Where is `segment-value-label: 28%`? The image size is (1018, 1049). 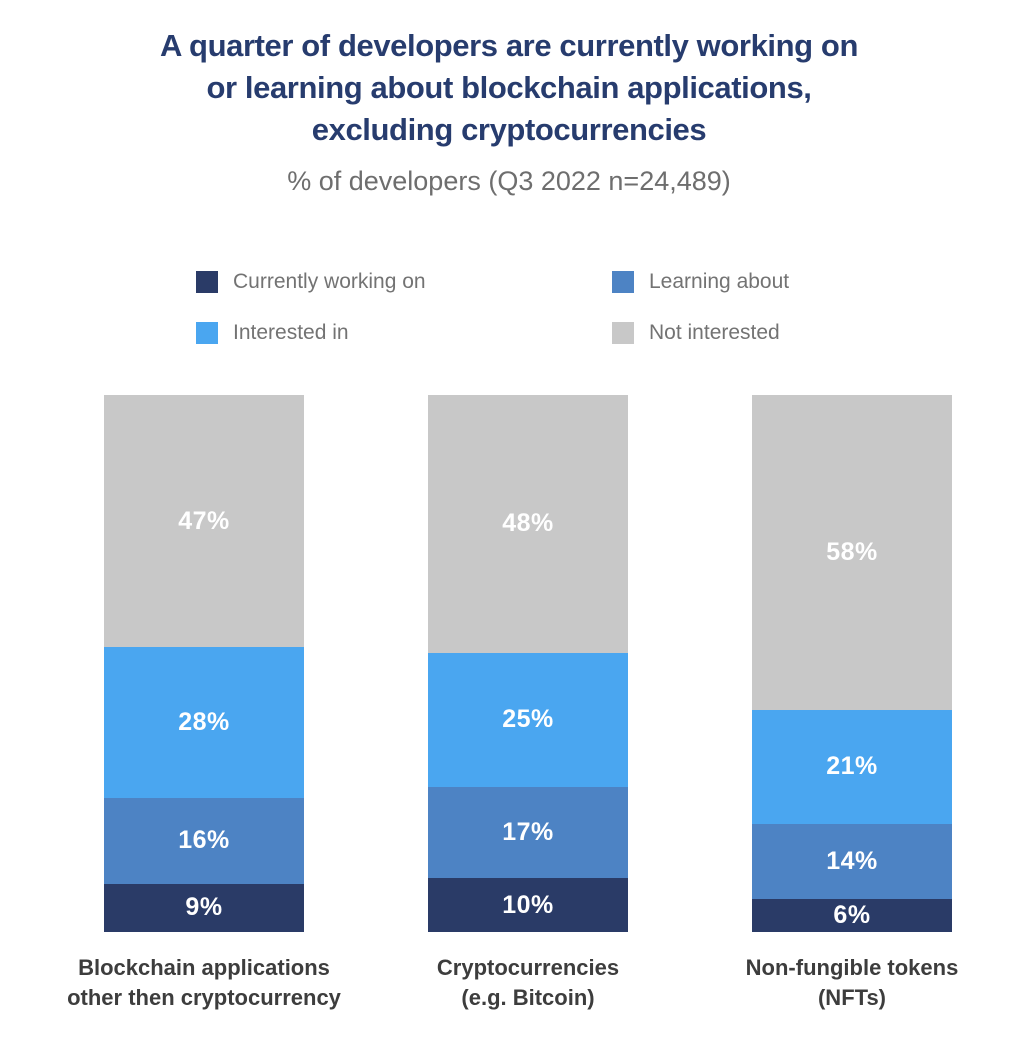
segment-value-label: 28% is located at coordinates (204, 722).